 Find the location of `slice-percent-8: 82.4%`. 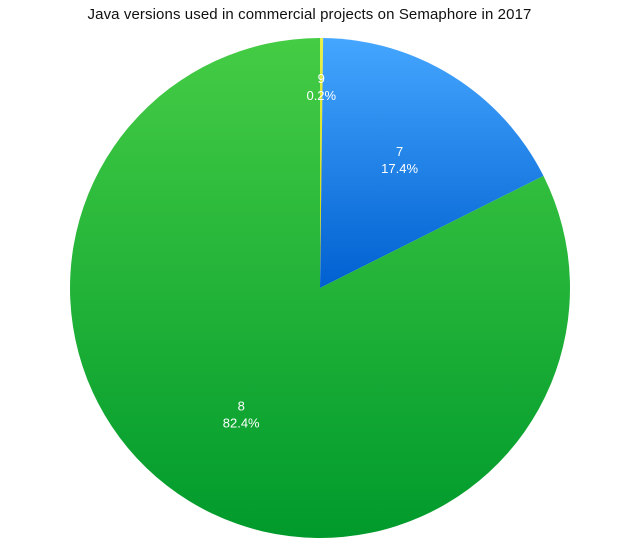

slice-percent-8: 82.4% is located at coordinates (241, 423).